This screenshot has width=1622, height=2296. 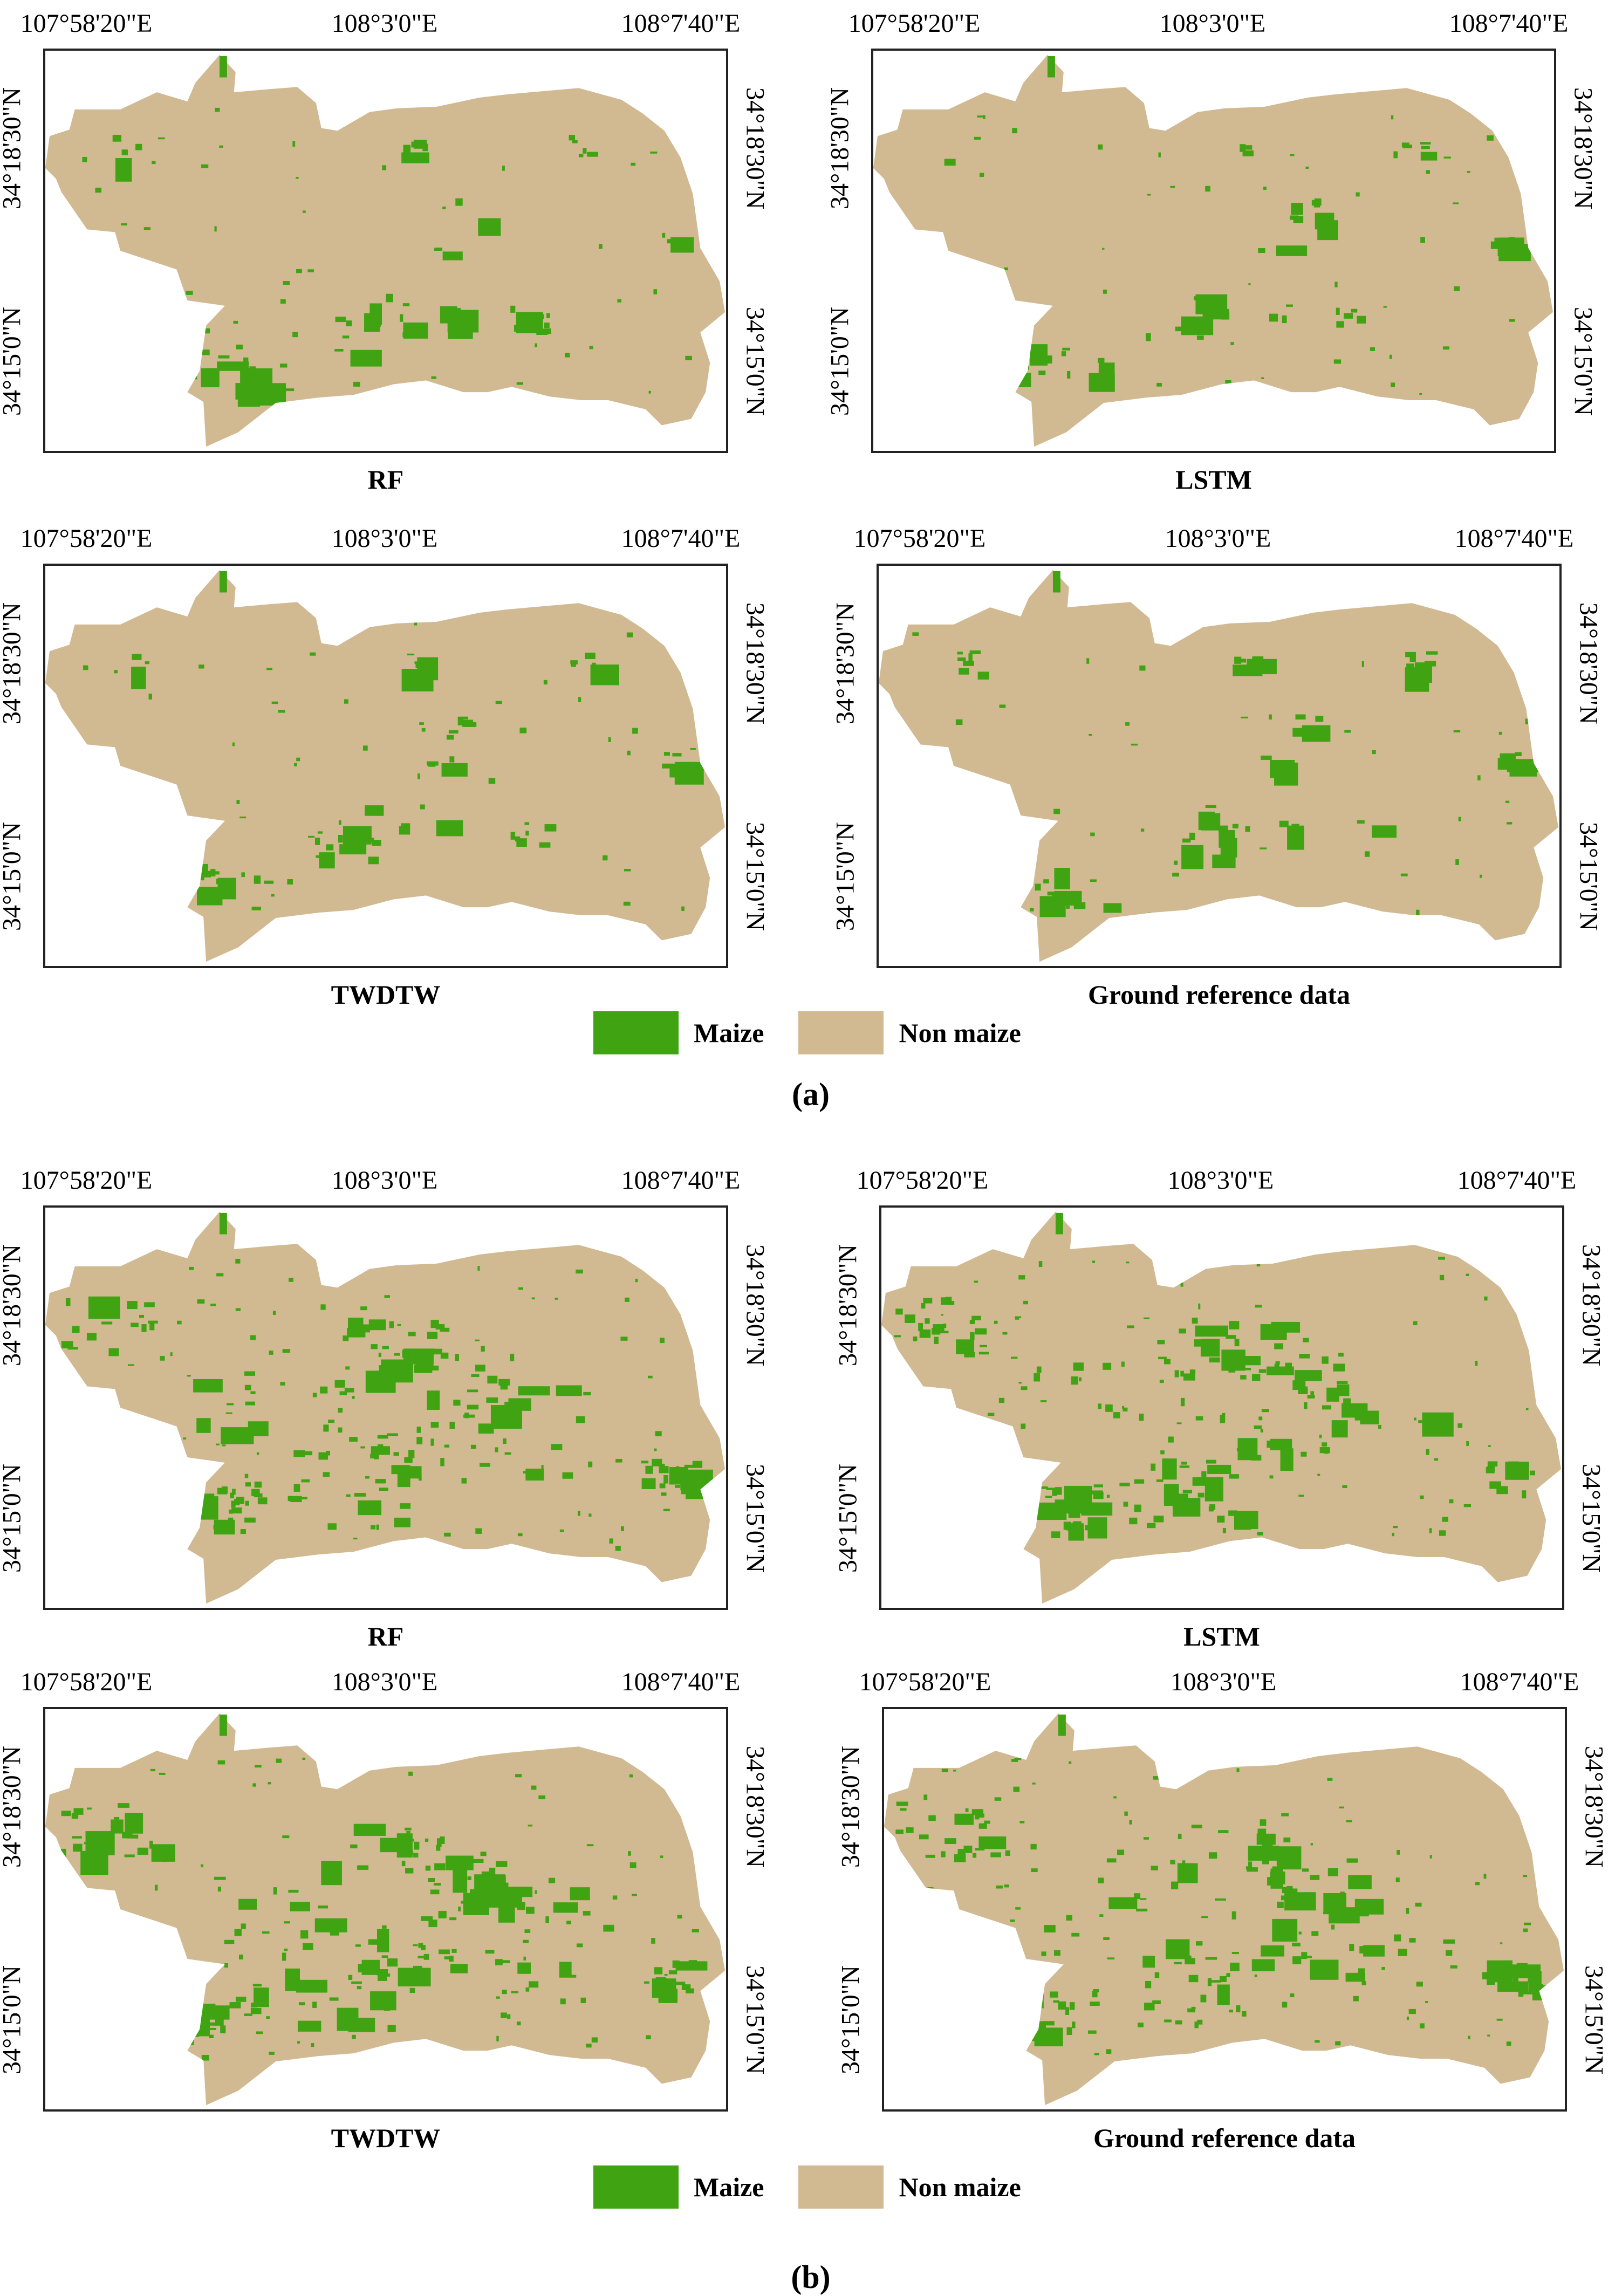 What do you see at coordinates (636, 2187) in the screenshot?
I see `legend-swatch` at bounding box center [636, 2187].